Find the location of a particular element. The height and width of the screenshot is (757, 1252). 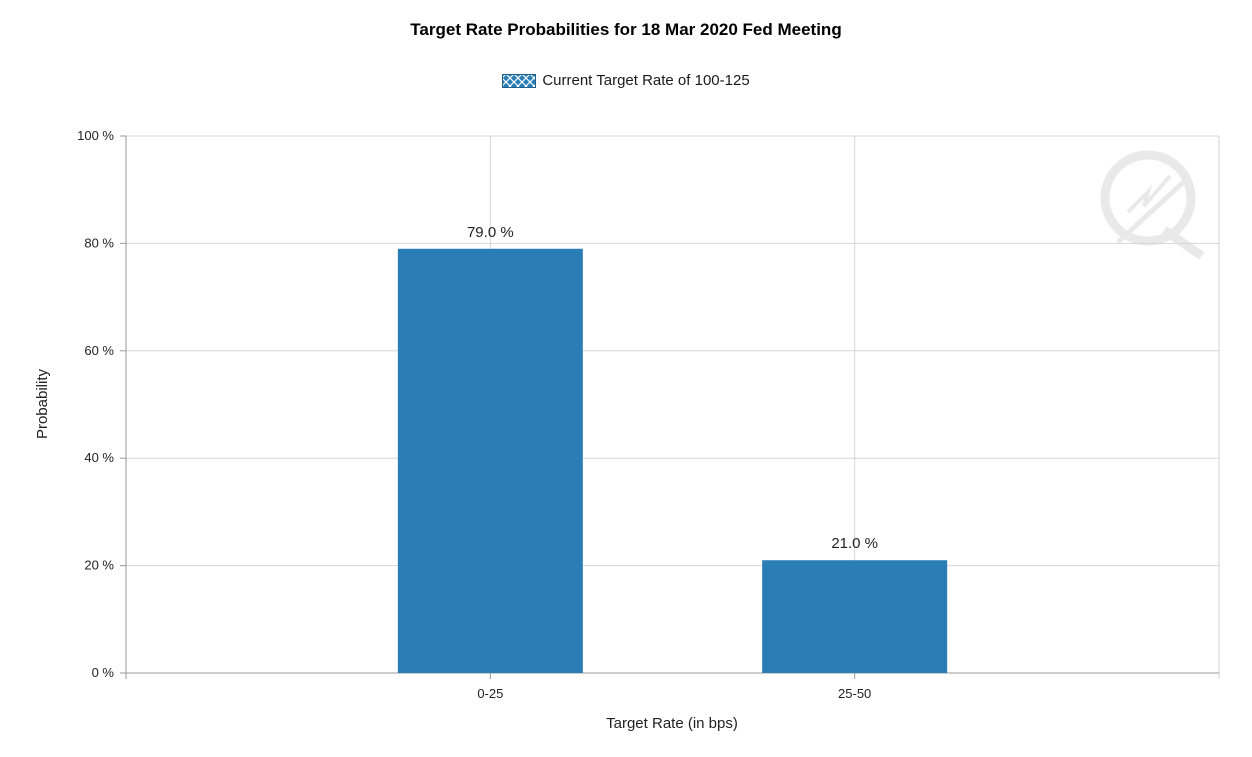

y-tick-label: 60 % is located at coordinates (99, 350).